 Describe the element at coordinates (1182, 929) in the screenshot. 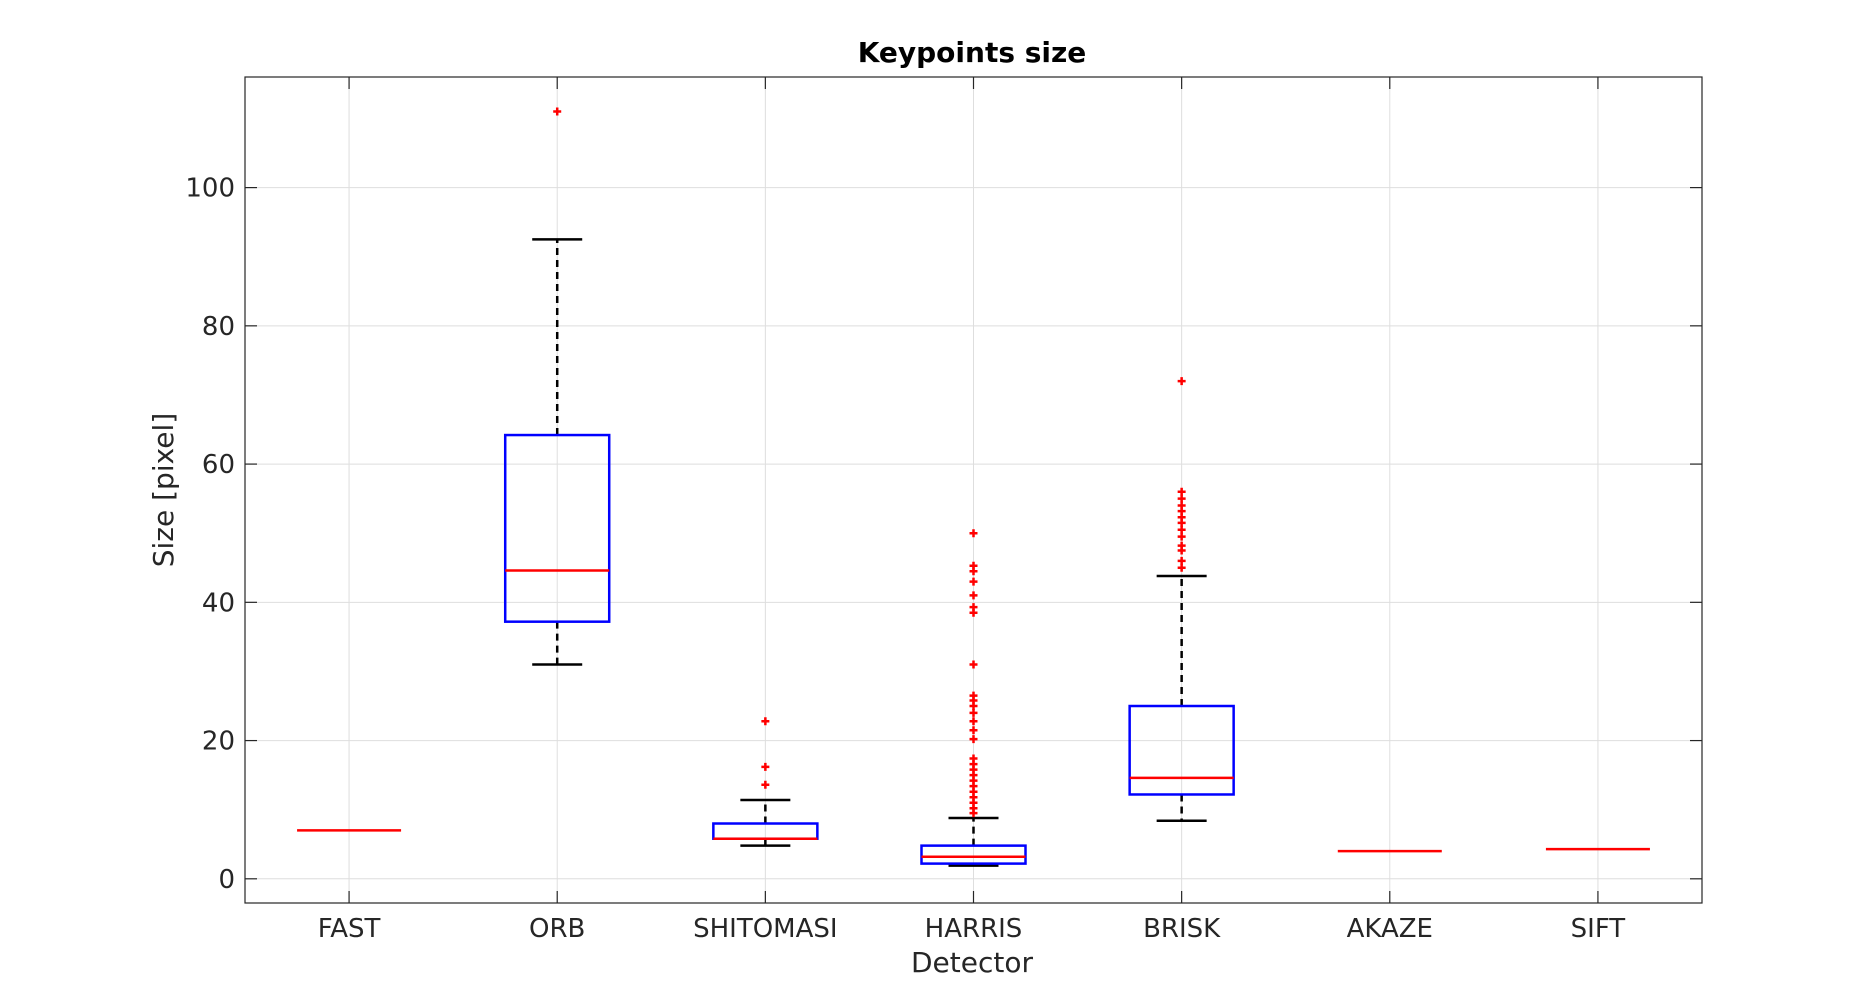

I see `x-tick-label: BRISK` at that location.